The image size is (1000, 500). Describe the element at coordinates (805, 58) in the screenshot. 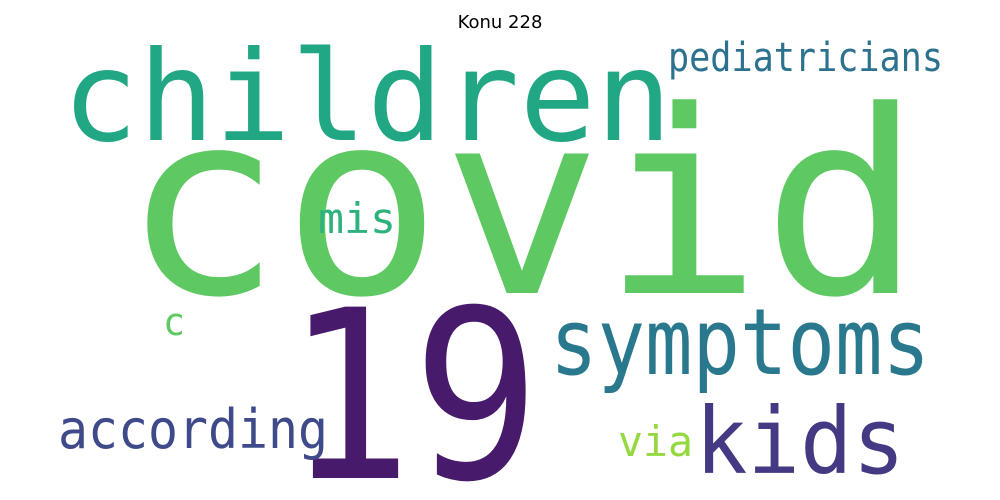

I see `word-pediatricians: pediatricians` at that location.